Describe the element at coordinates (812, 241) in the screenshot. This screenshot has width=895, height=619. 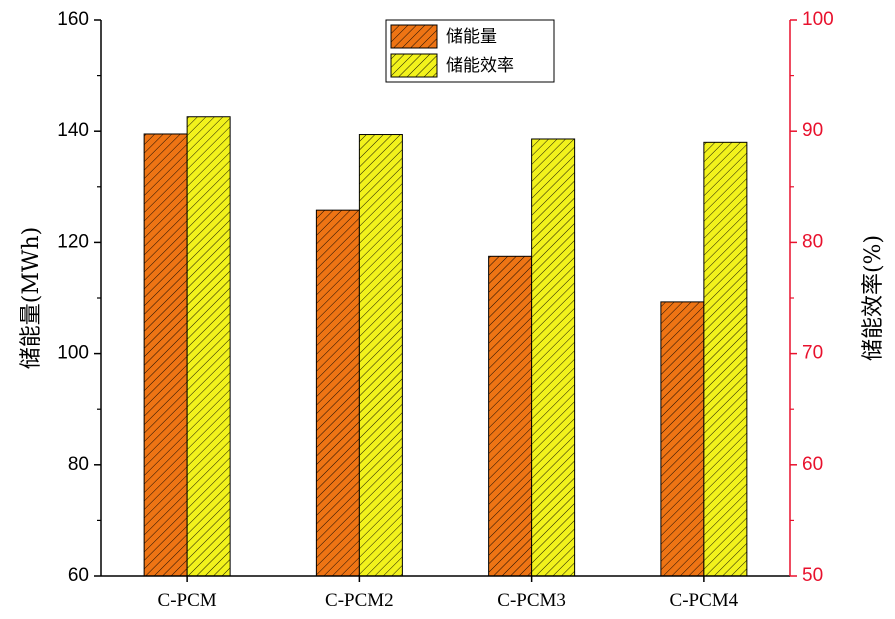
I see `right-tick-label: 80` at that location.